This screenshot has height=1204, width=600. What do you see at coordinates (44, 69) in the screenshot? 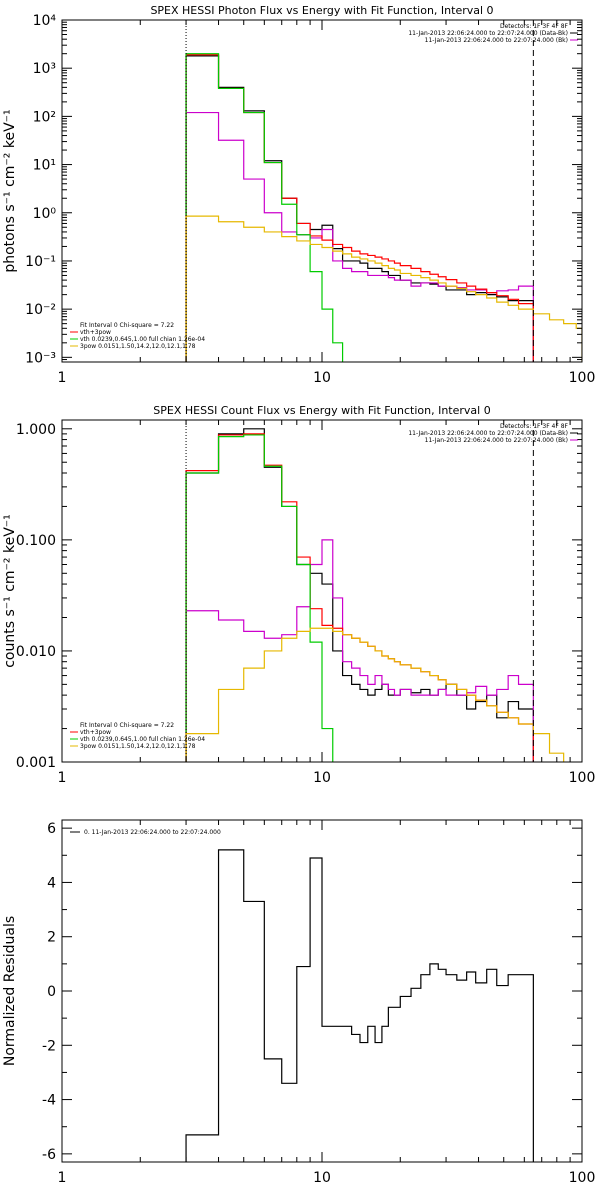
I see `y-tick-label: 10³` at bounding box center [44, 69].